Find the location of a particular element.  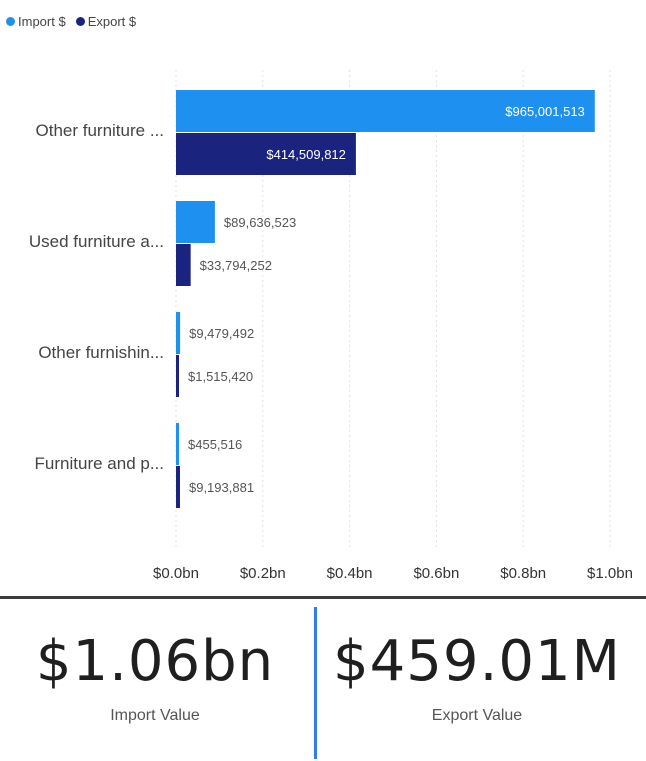

legend-dot-export is located at coordinates (80, 21).